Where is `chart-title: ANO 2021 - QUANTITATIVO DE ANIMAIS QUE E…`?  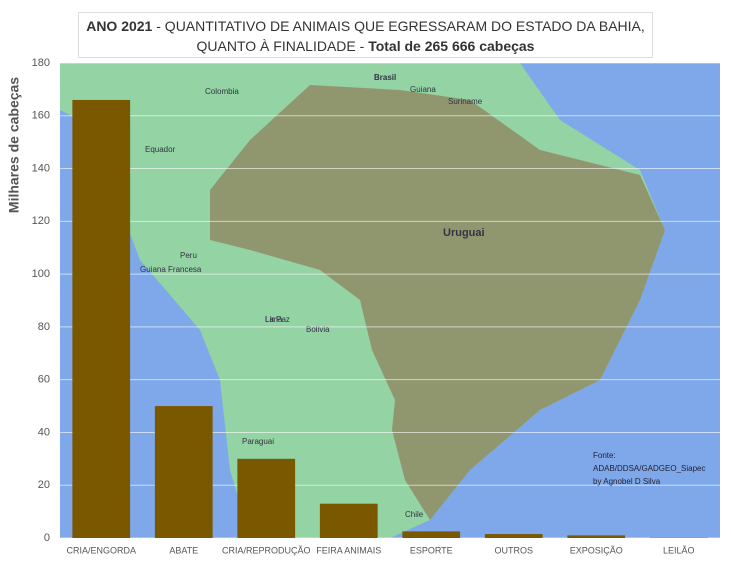 chart-title: ANO 2021 - QUANTITATIVO DE ANIMAIS QUE E… is located at coordinates (365, 35).